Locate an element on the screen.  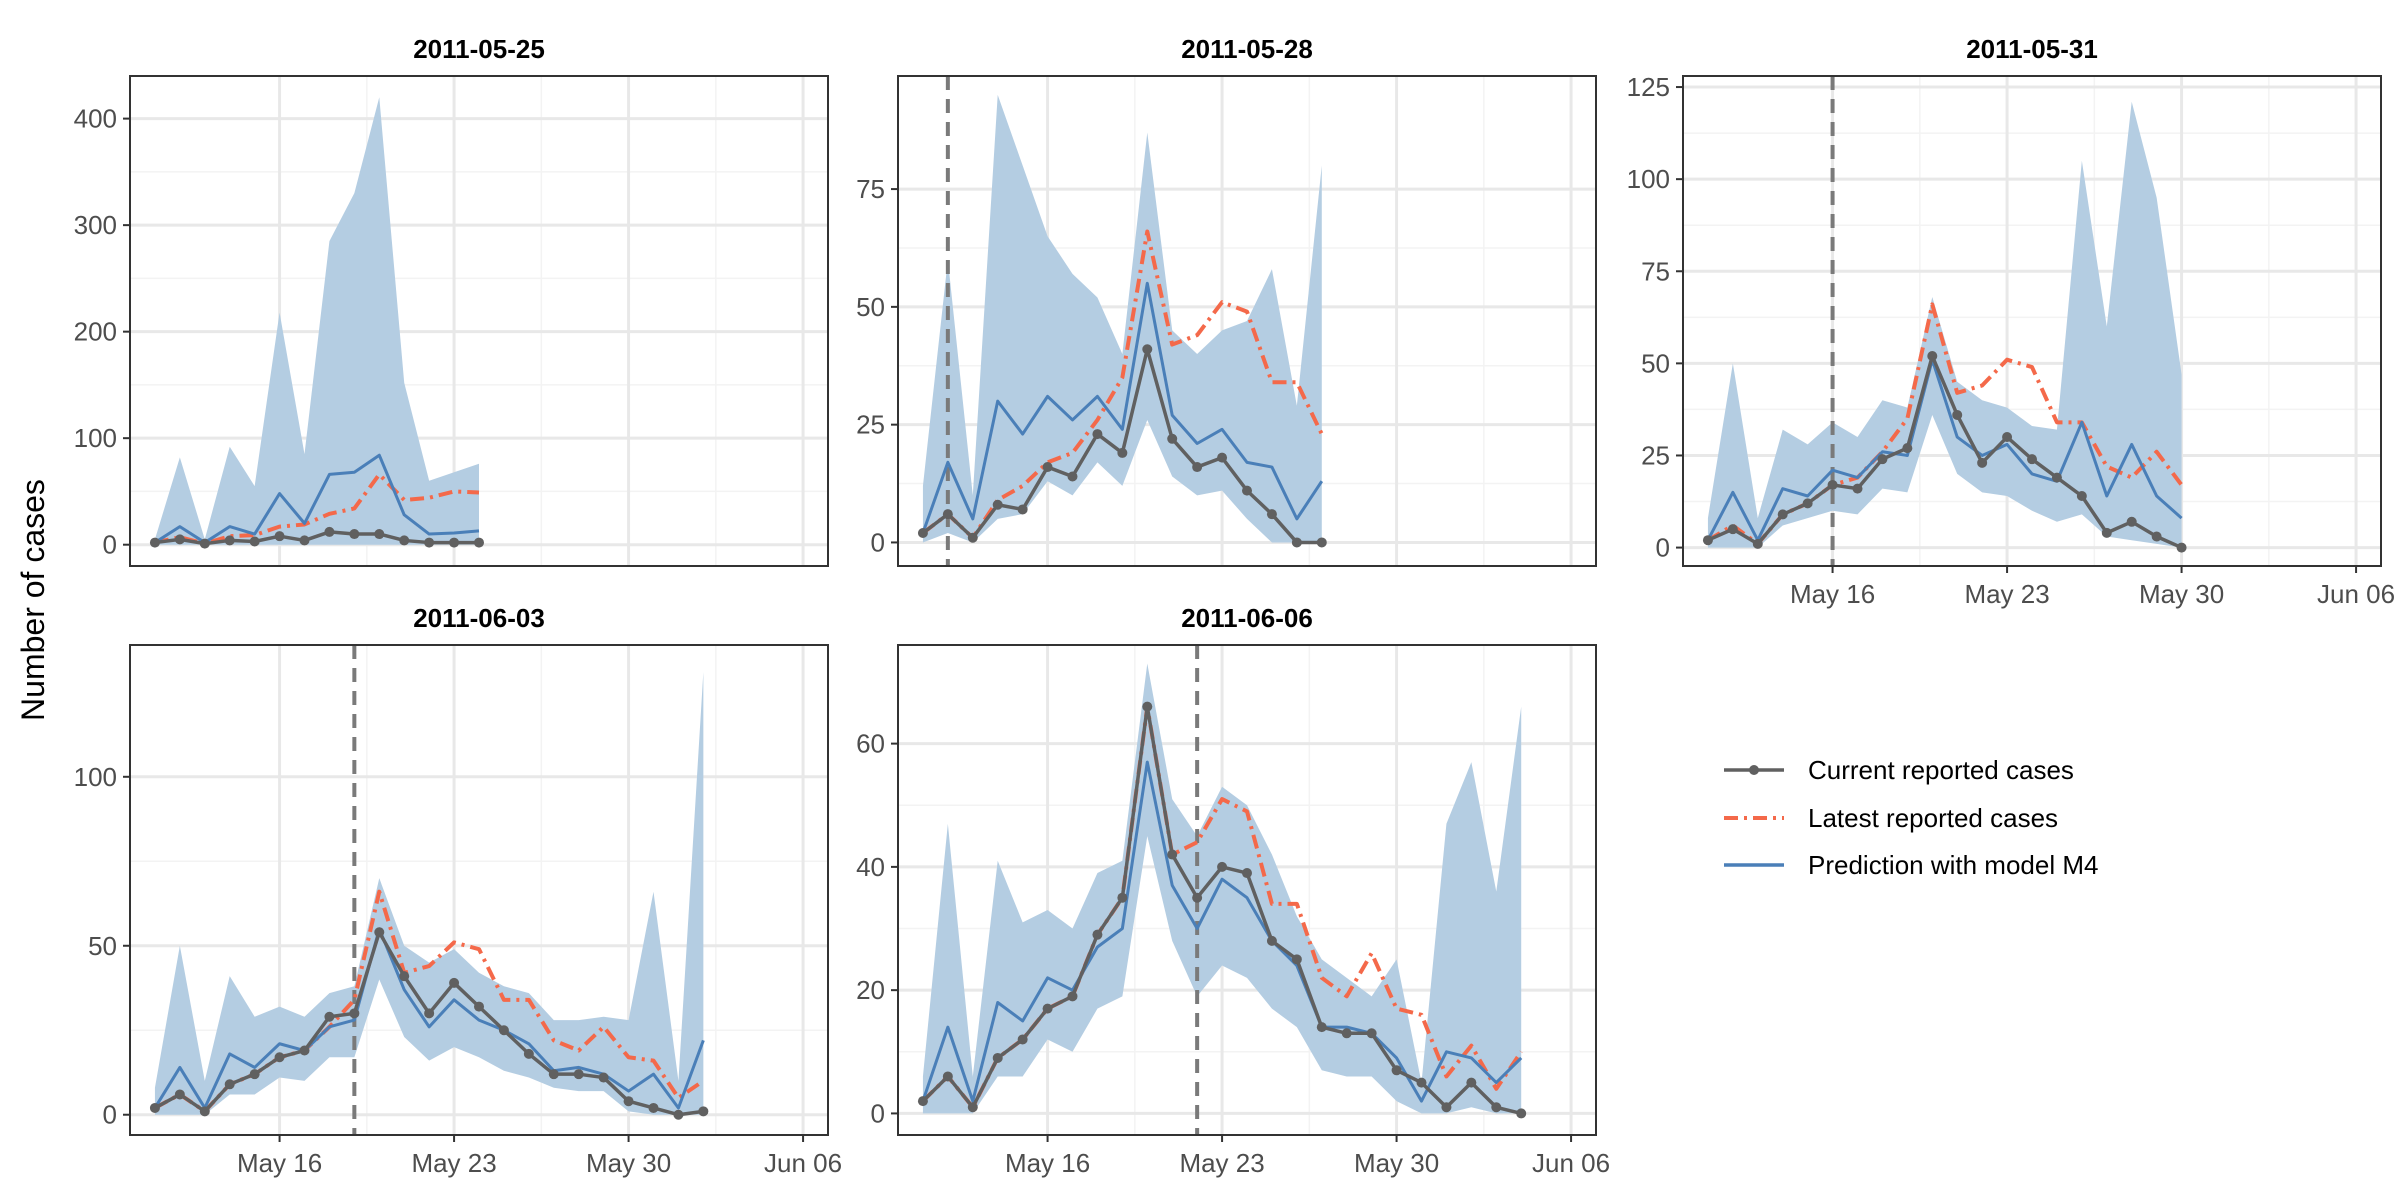
legend-label-latest: Latest reported cases is located at coordinates (1933, 818).